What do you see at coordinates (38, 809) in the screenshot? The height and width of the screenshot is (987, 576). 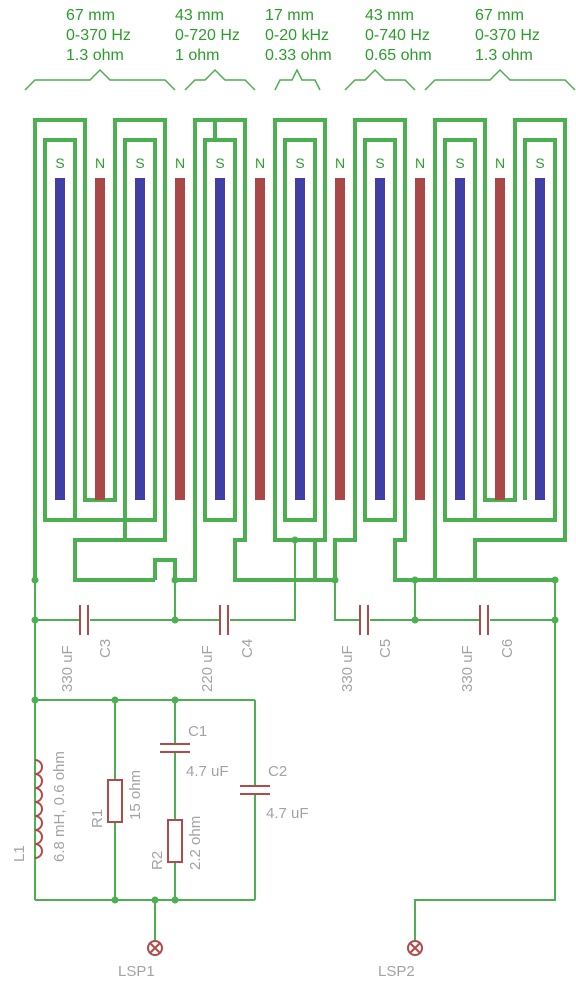 I see `inductor-symbol` at bounding box center [38, 809].